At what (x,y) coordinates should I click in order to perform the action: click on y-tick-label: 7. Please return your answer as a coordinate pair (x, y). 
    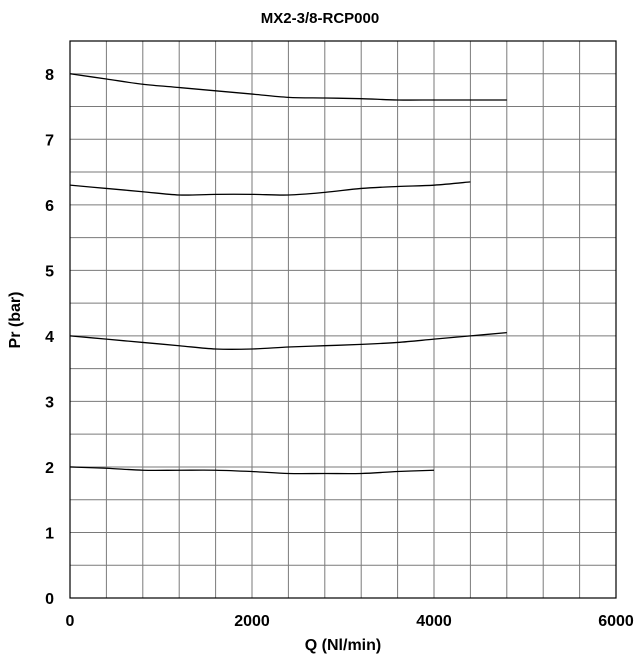
    Looking at the image, I should click on (49, 140).